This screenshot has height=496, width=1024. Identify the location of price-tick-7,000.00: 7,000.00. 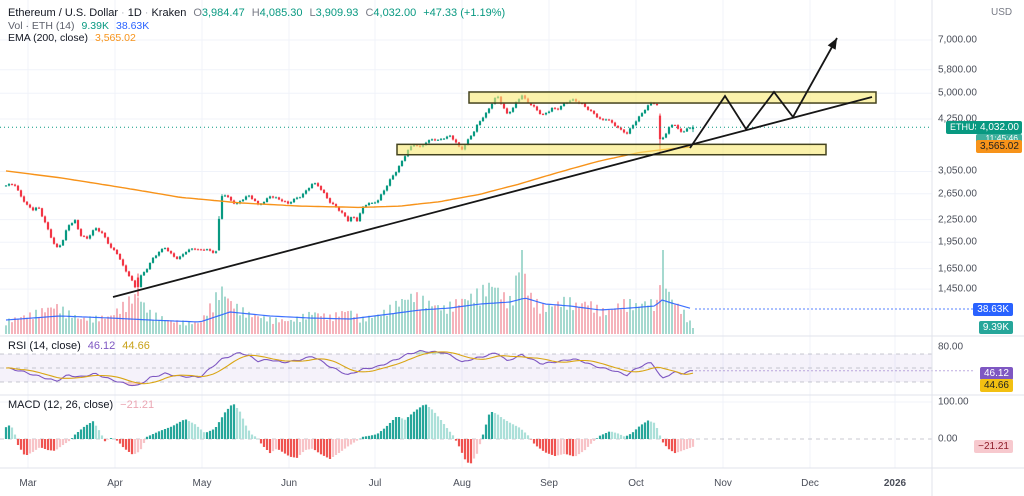
(957, 40).